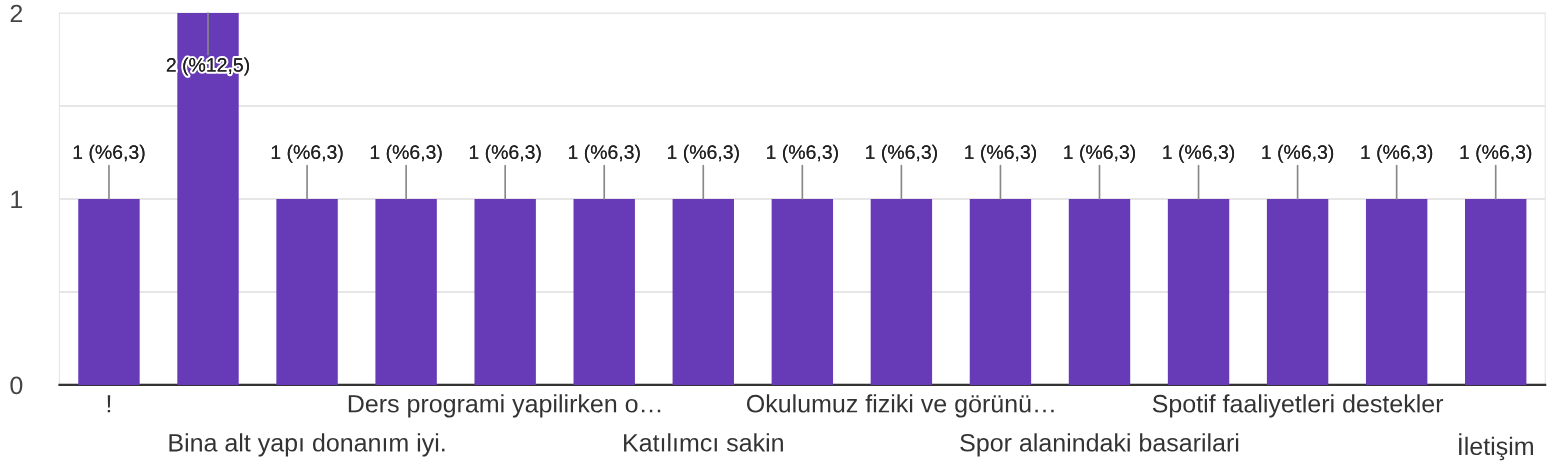 This screenshot has height=466, width=1564. What do you see at coordinates (307, 445) in the screenshot?
I see `x-tick-label: Bina alt yapı donanım iyi.` at bounding box center [307, 445].